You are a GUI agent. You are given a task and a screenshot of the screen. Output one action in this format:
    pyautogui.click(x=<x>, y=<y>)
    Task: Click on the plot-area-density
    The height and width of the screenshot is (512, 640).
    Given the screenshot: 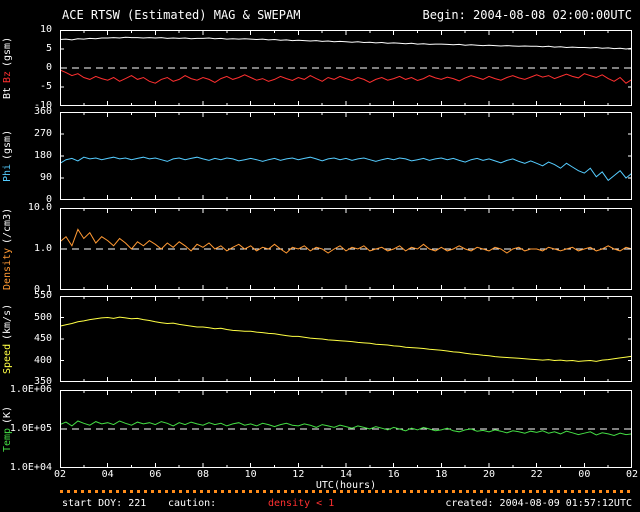 What is the action you would take?
    pyautogui.click(x=346, y=249)
    